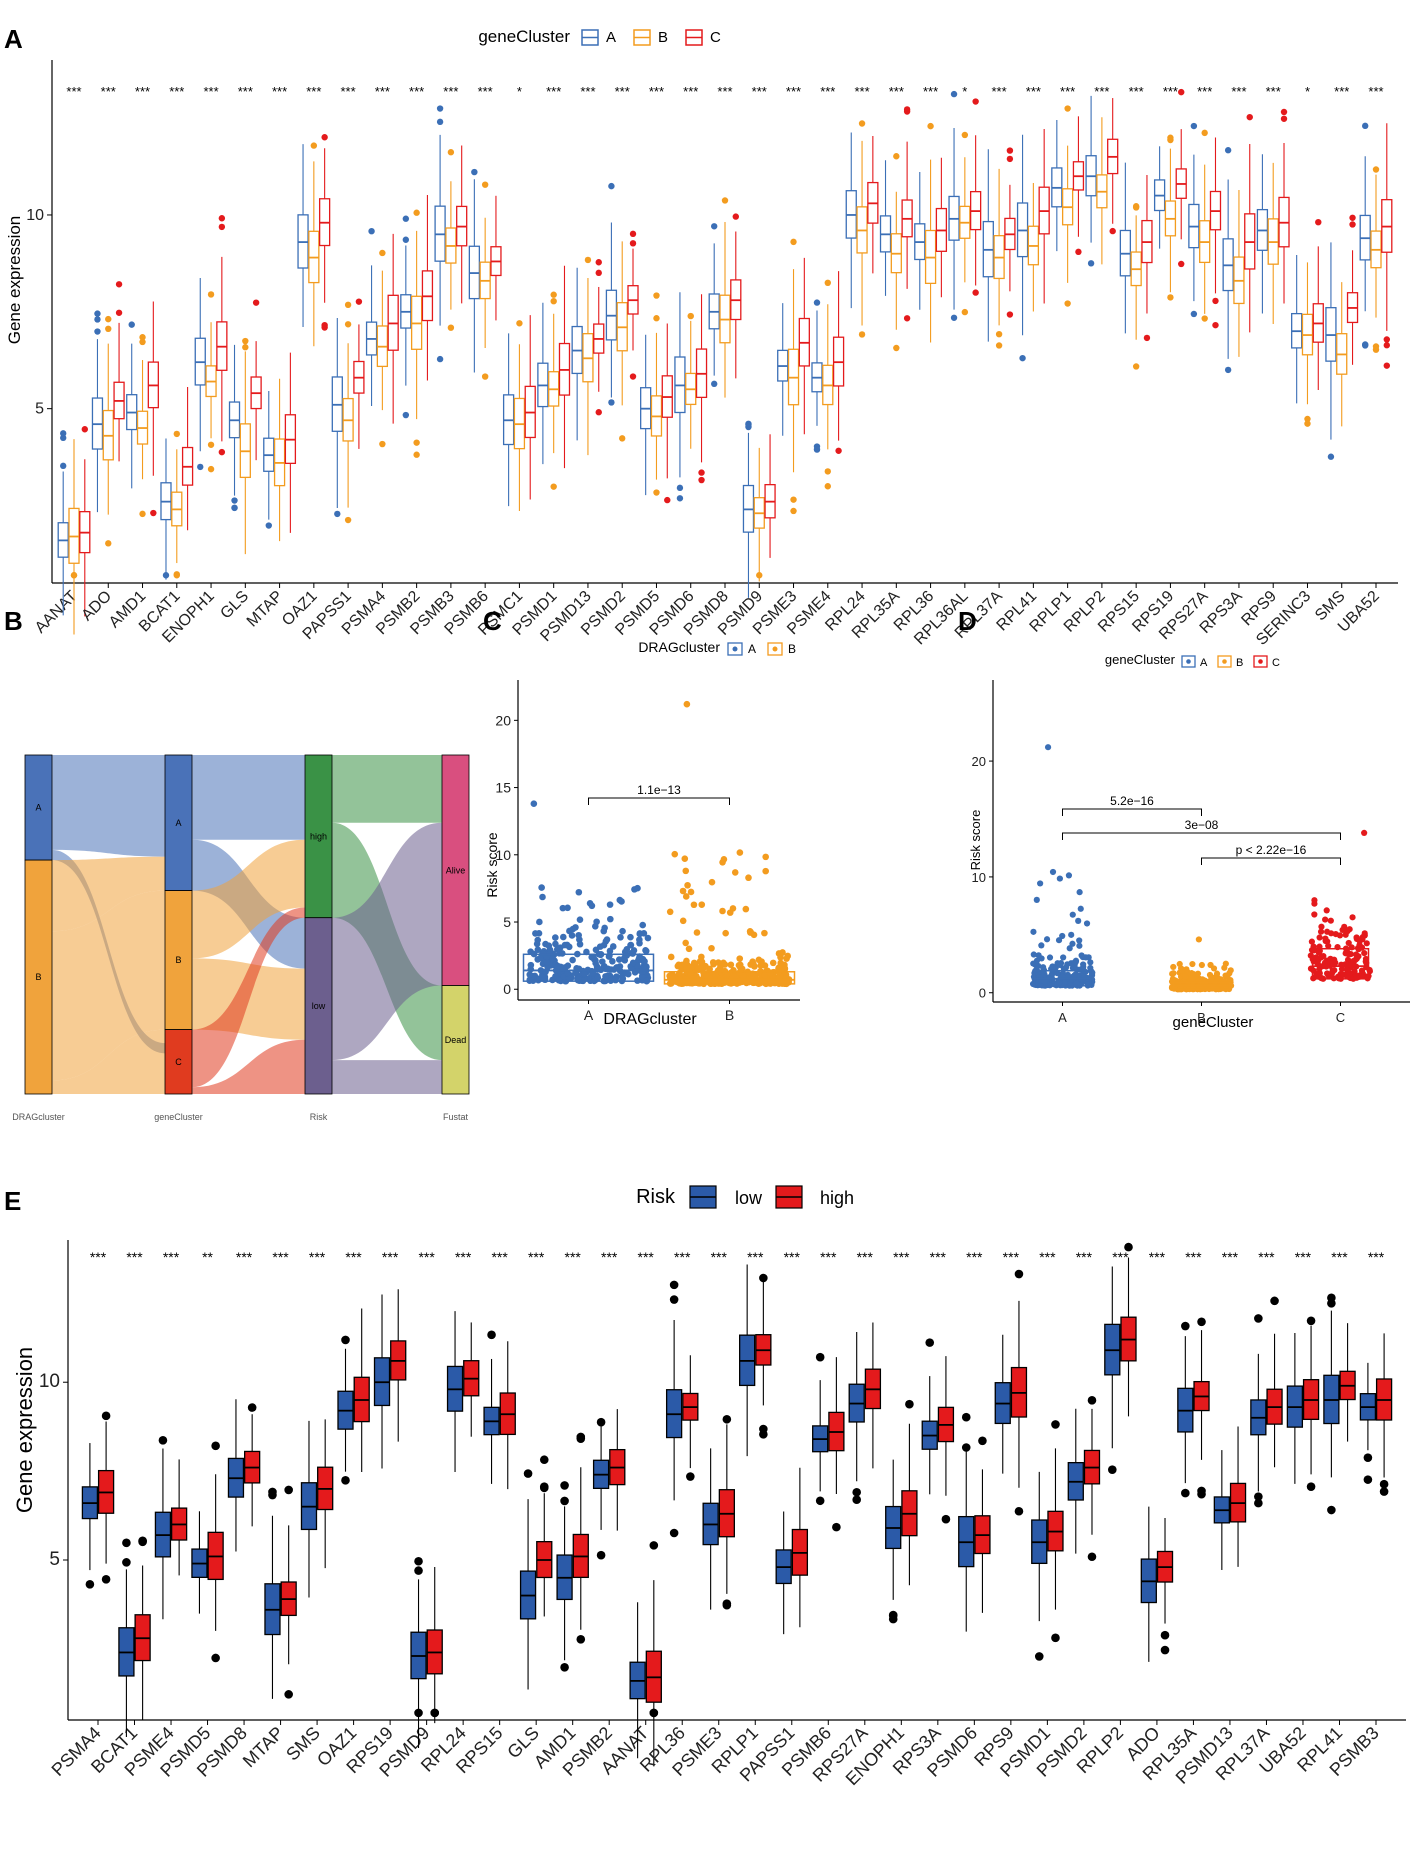  I want to click on stratum-Risk-high: high, so click(318, 836).